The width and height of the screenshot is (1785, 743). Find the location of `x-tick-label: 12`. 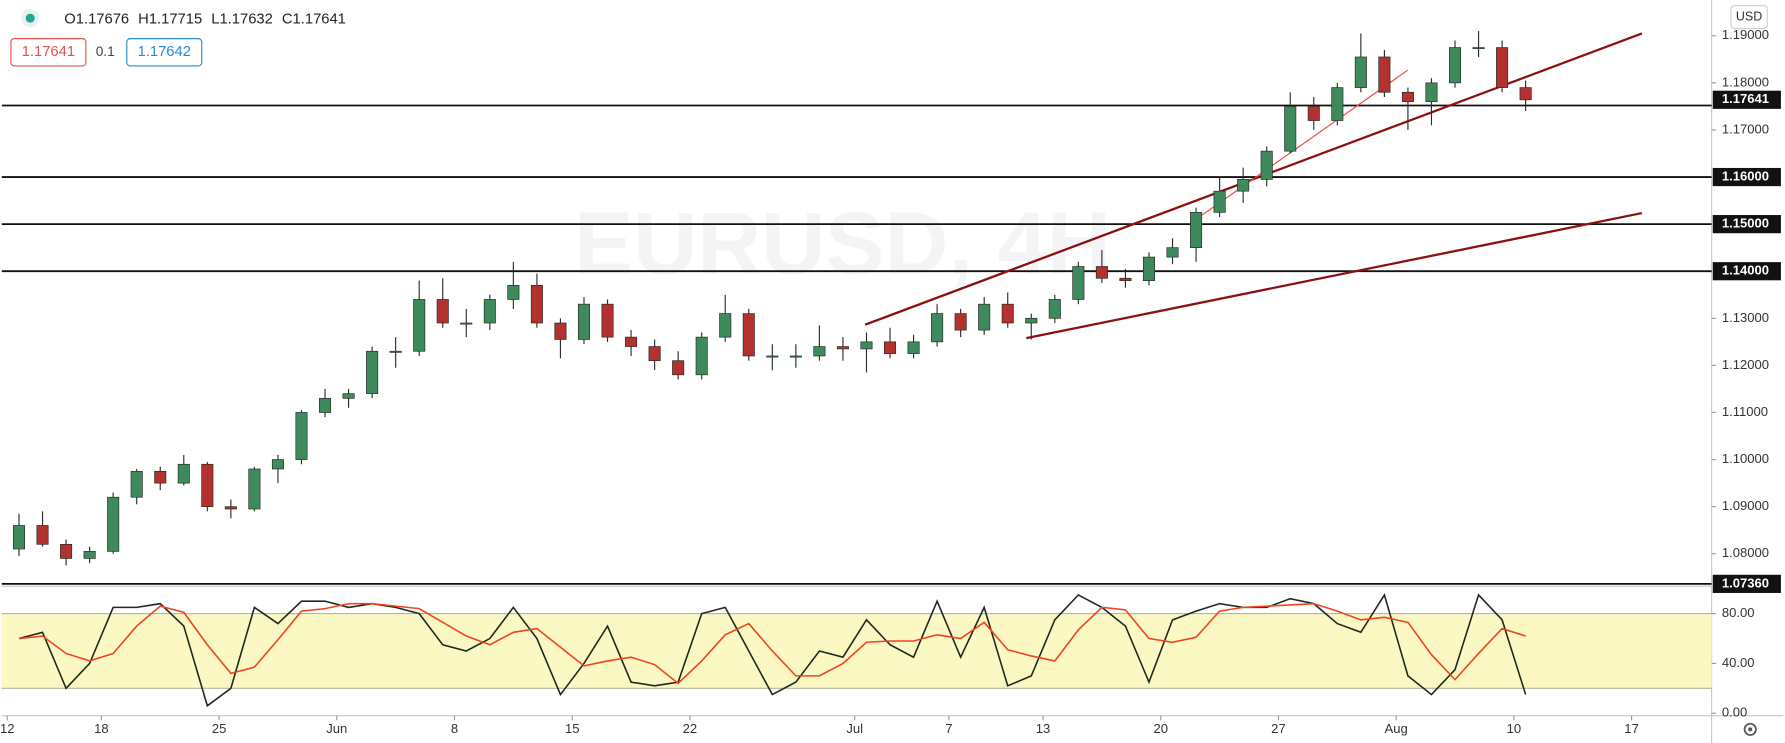

x-tick-label: 12 is located at coordinates (7, 728).